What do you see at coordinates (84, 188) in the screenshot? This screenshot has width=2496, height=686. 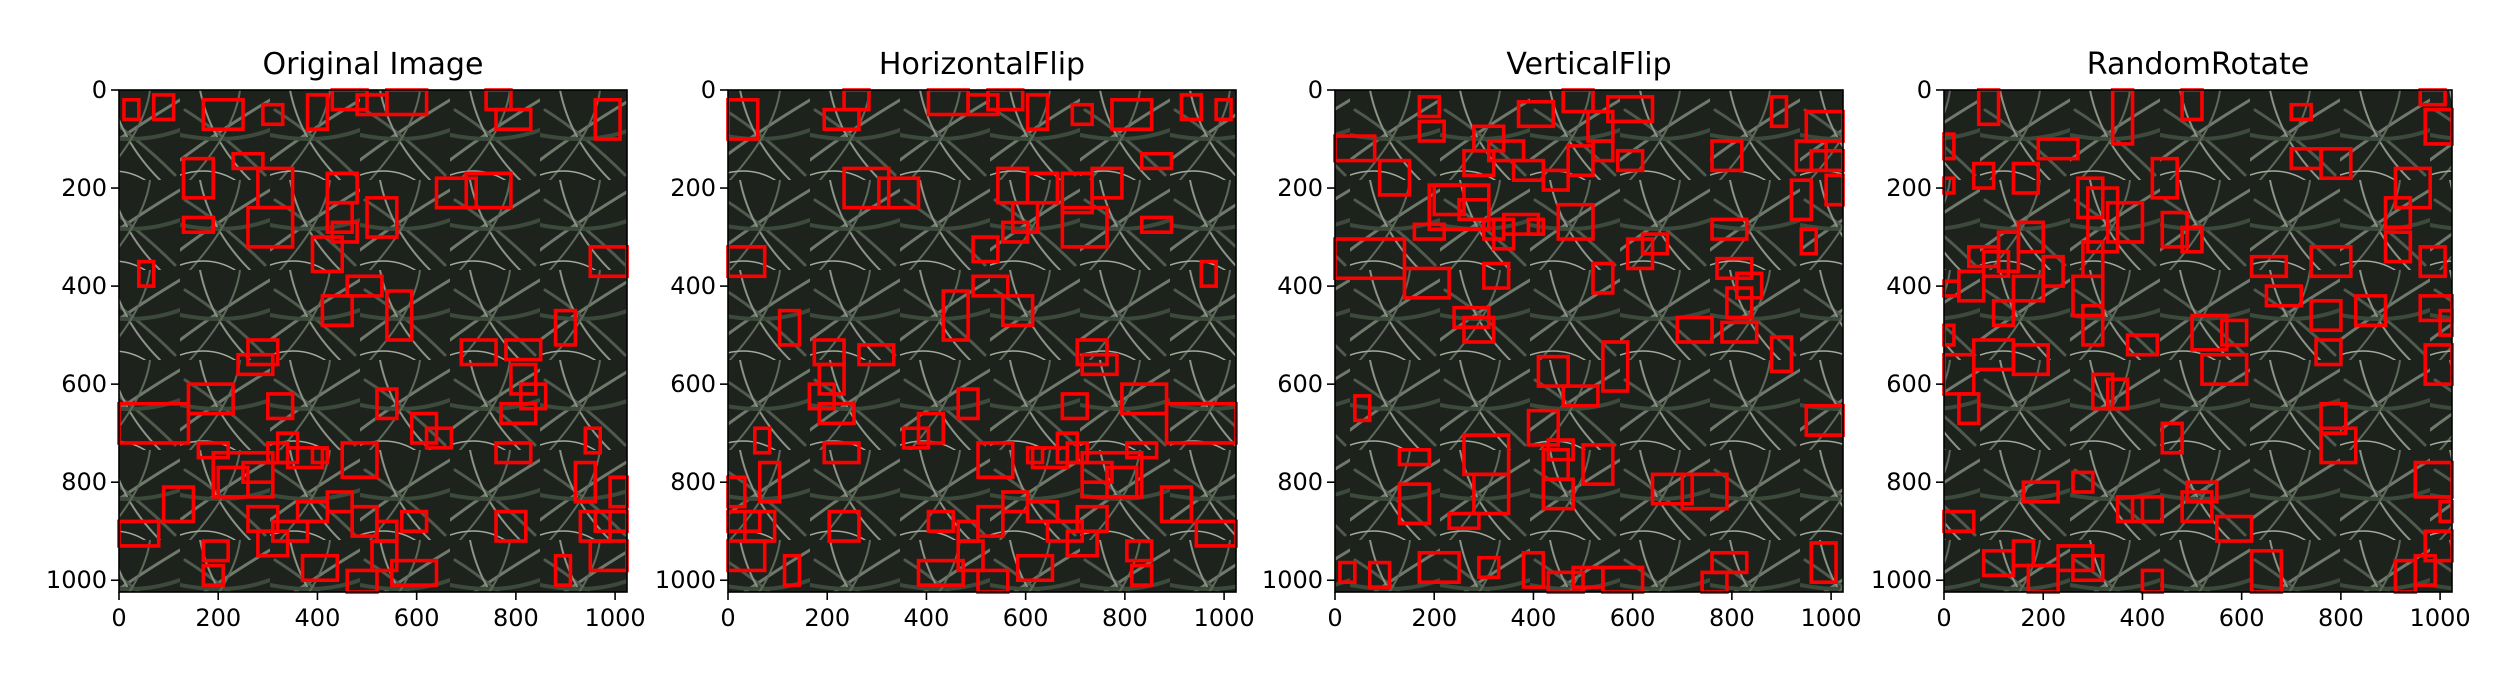 I see `y-tick-label: 200` at bounding box center [84, 188].